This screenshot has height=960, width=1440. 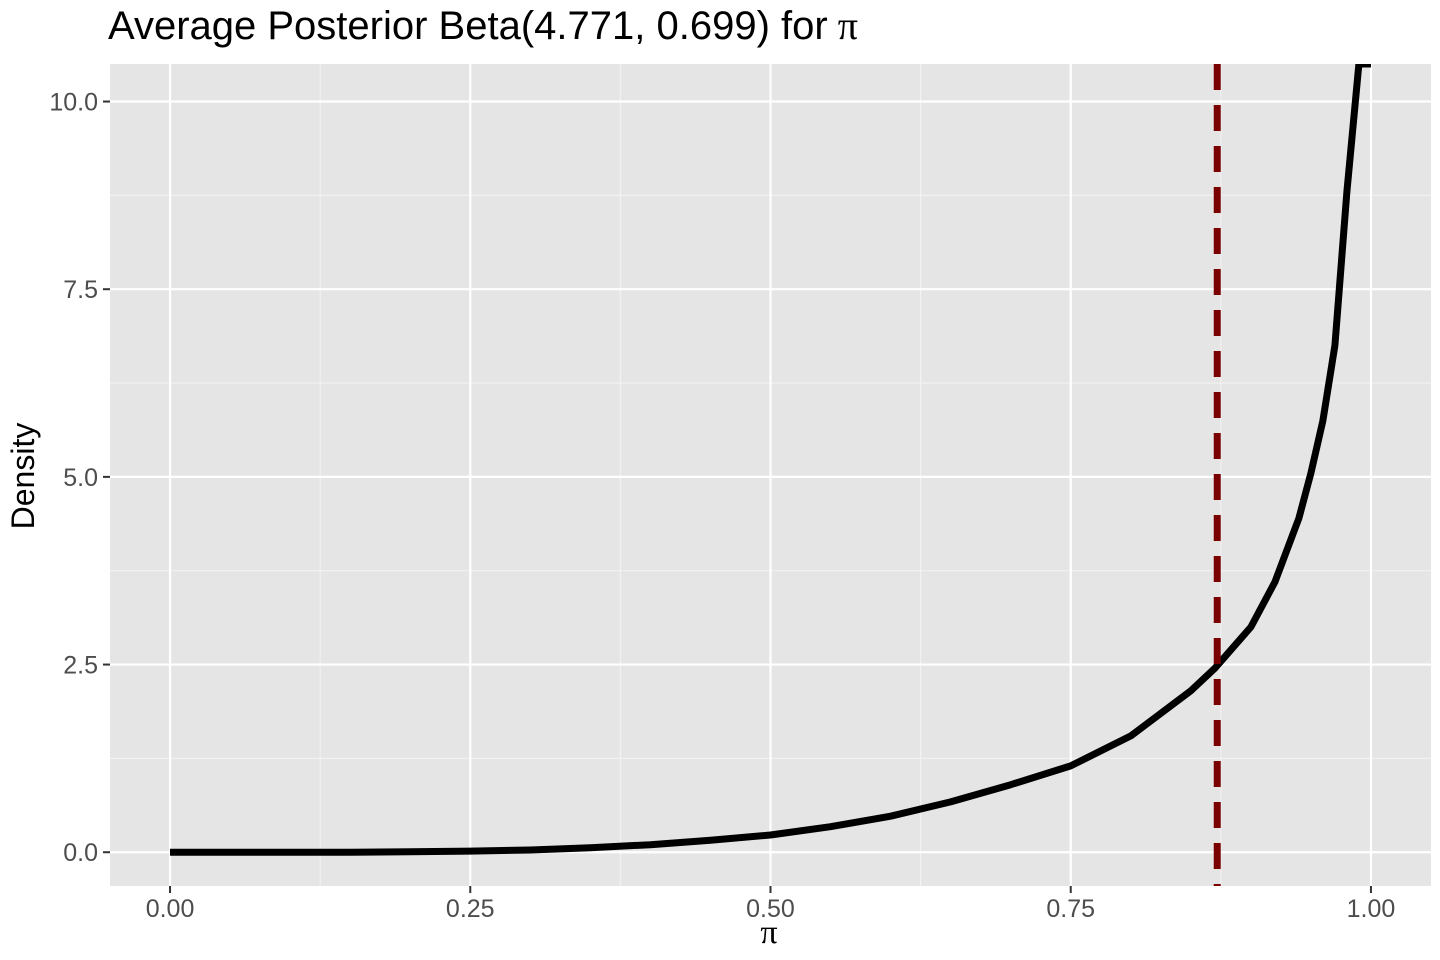 I want to click on chart-title-text: Average Posterior Beta(4.771, 0.699) for, so click(x=468, y=26).